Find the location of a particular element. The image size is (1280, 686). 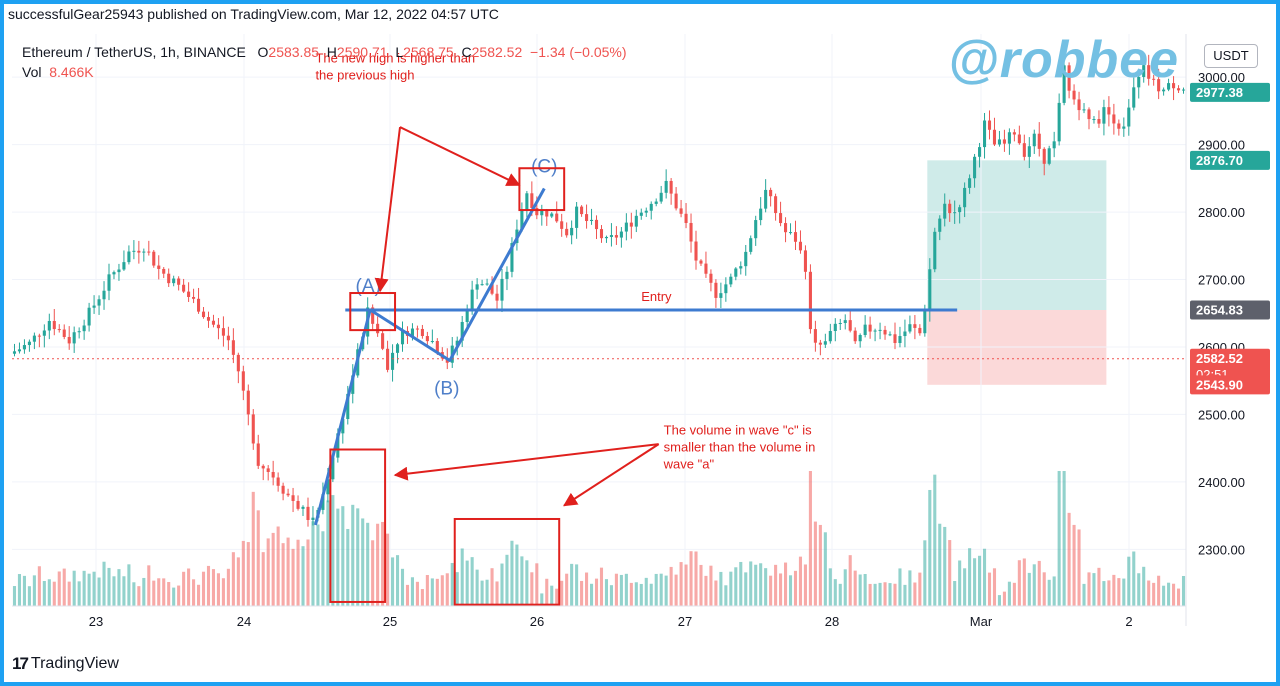

annotation-arrow is located at coordinates (526, 462).